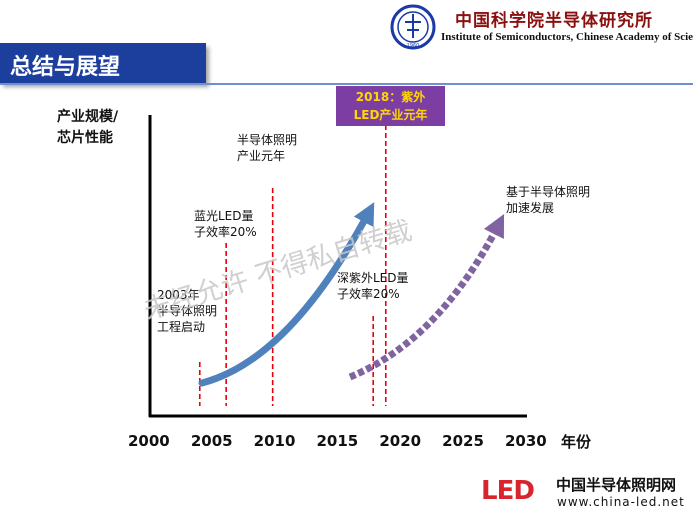 The height and width of the screenshot is (519, 693). I want to click on institute-logo-icon: 1960, so click(413, 27).